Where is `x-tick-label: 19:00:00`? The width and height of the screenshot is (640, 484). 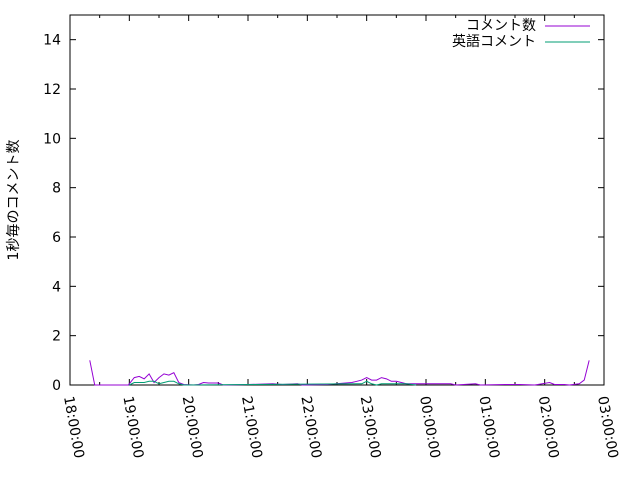 x-tick-label: 19:00:00 is located at coordinates (132, 427).